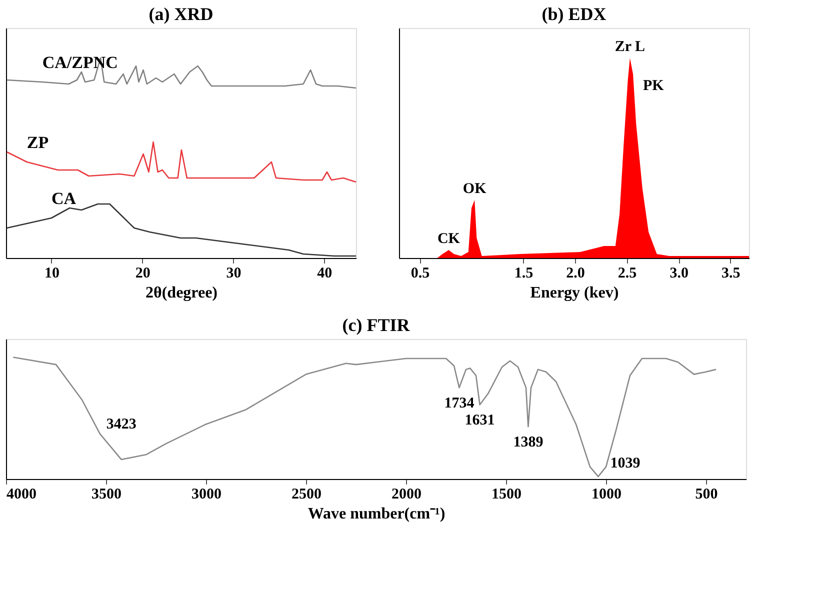 This screenshot has width=824, height=591. What do you see at coordinates (474, 189) in the screenshot?
I see `annotation: OK` at bounding box center [474, 189].